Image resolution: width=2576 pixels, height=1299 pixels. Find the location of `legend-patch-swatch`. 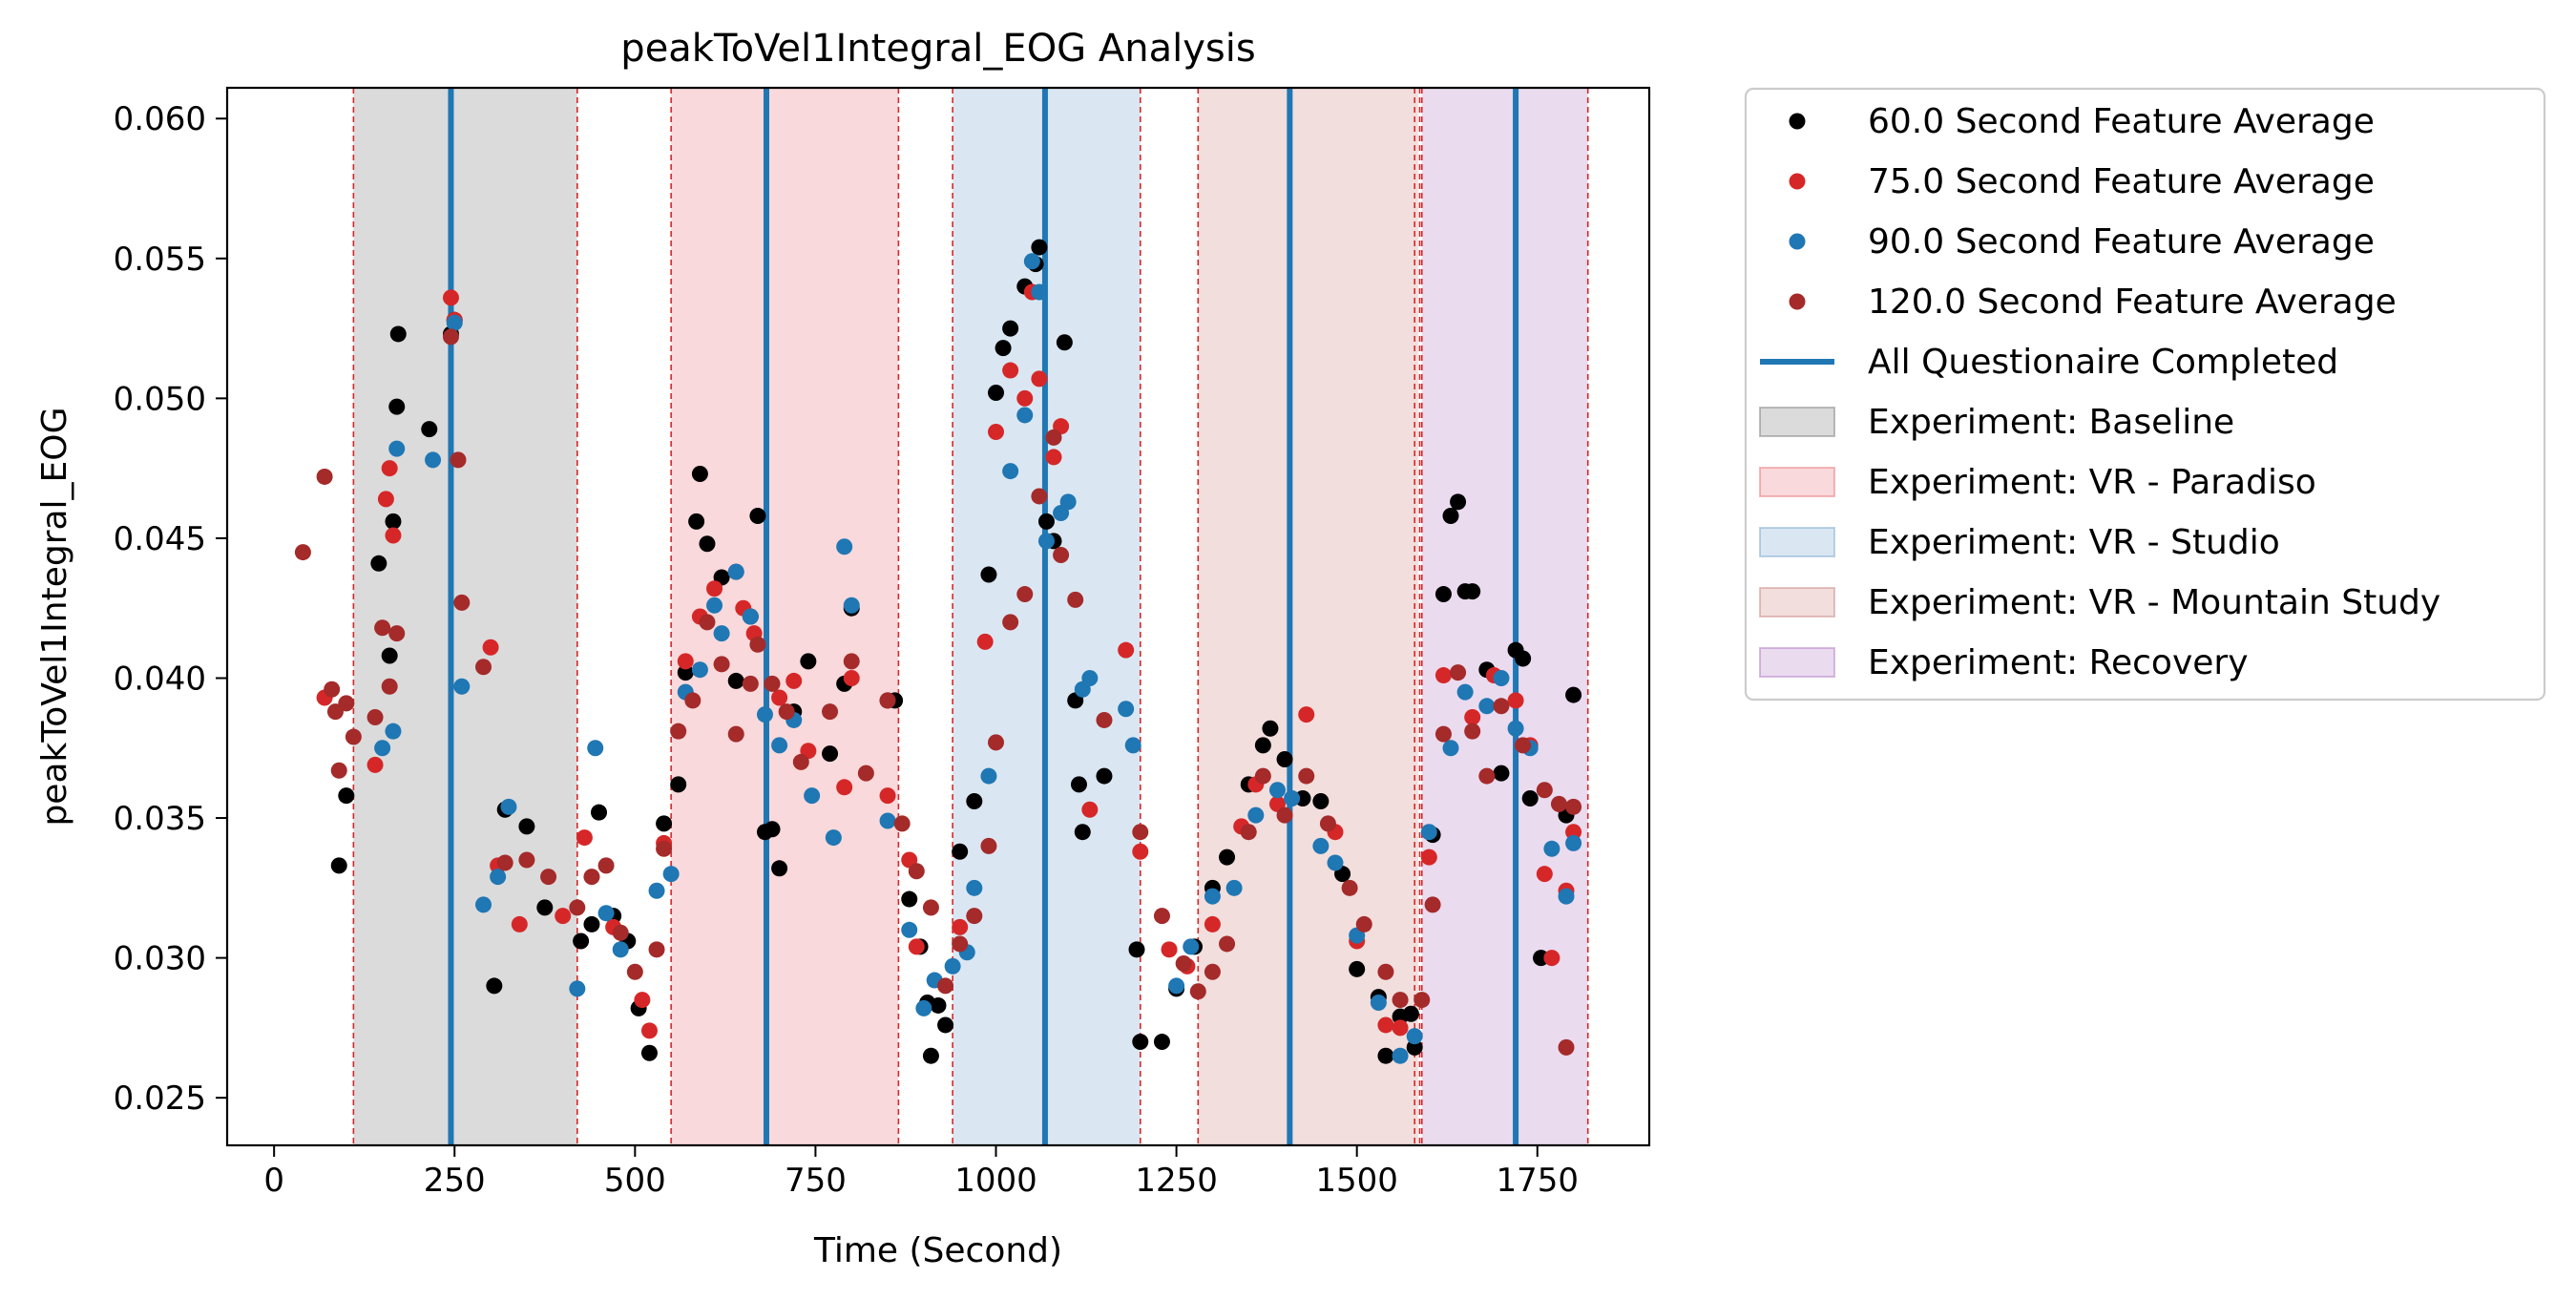

legend-patch-swatch is located at coordinates (1797, 542).